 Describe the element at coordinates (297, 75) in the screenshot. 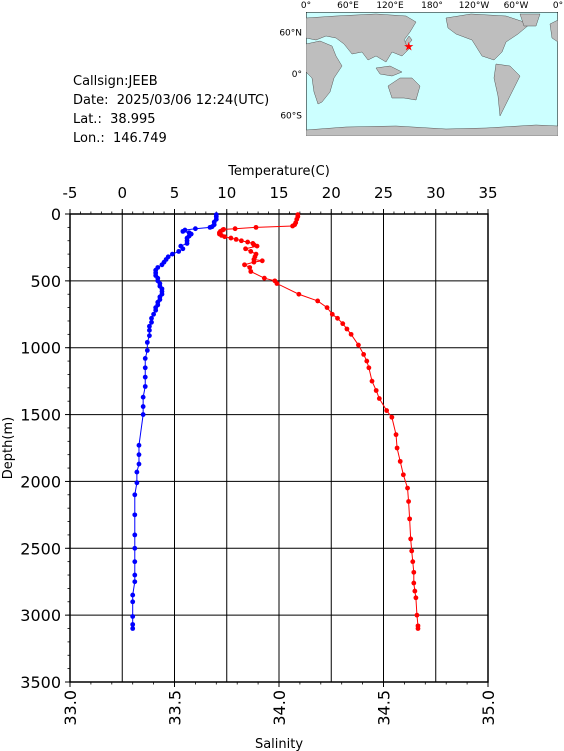

I see `map-latitude-label: 0°` at that location.